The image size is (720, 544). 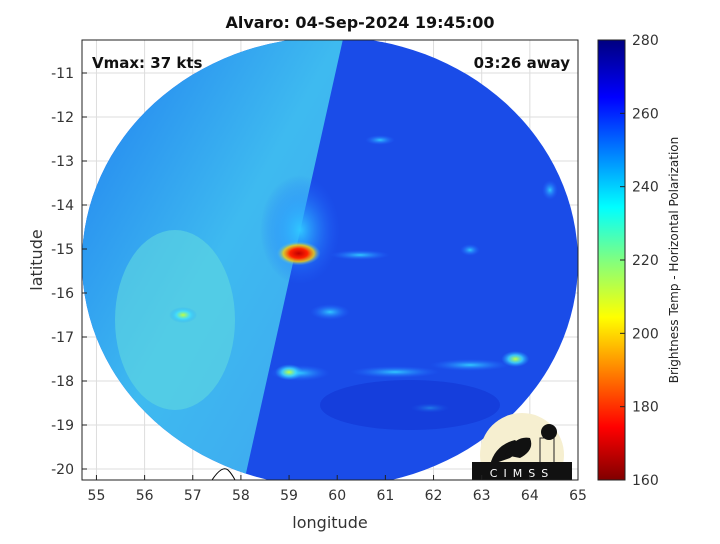 What do you see at coordinates (62, 162) in the screenshot?
I see `y-tick-label: -13` at bounding box center [62, 162].